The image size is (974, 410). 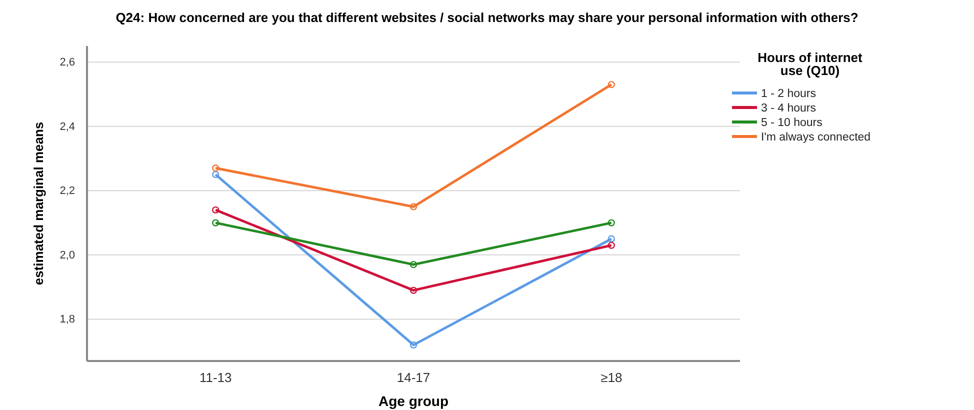 I want to click on y-tick-label: 2,4, so click(x=67, y=126).